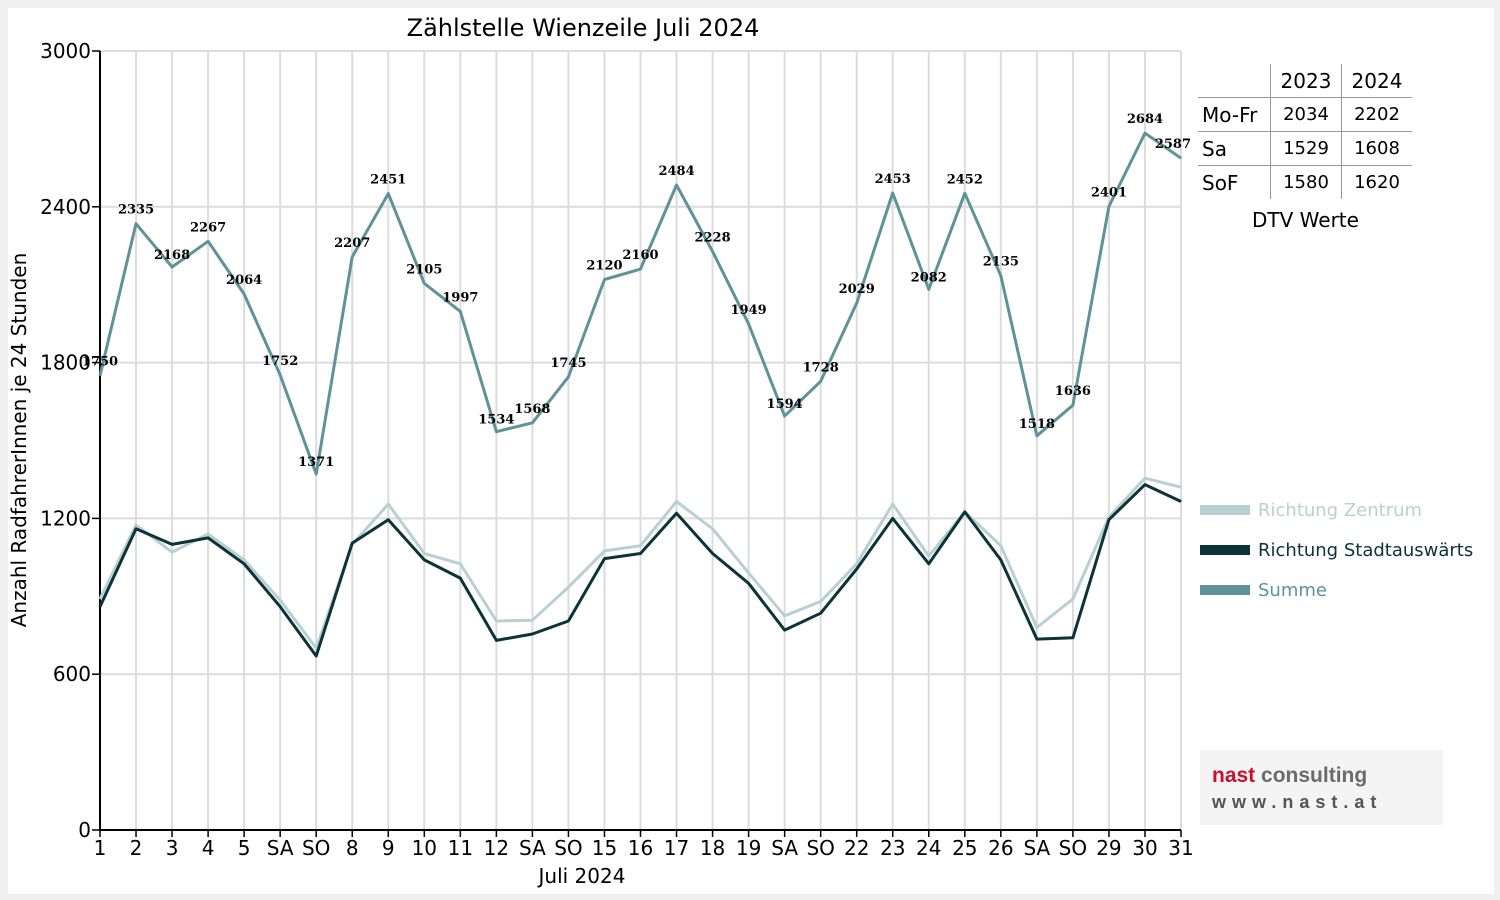 Image resolution: width=1500 pixels, height=900 pixels. I want to click on x-tick-label: 11, so click(460, 848).